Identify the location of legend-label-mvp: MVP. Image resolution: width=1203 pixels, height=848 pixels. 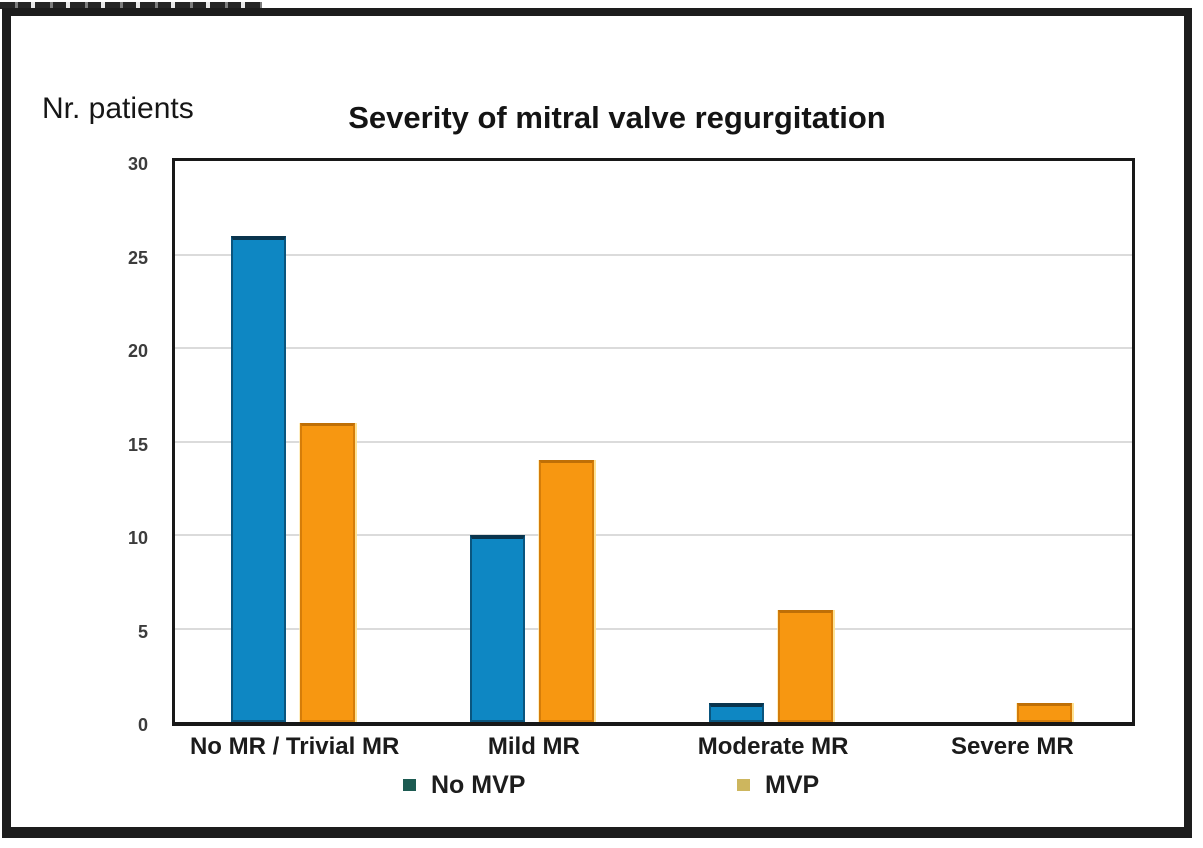
(792, 784).